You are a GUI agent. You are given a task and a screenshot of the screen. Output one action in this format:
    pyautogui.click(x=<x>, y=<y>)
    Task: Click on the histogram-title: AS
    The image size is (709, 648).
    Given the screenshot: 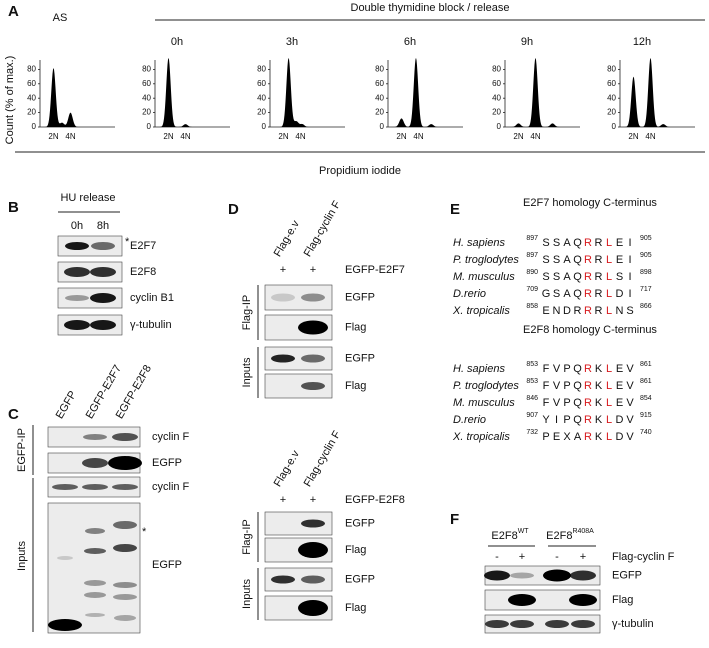 What is the action you would take?
    pyautogui.click(x=60, y=18)
    